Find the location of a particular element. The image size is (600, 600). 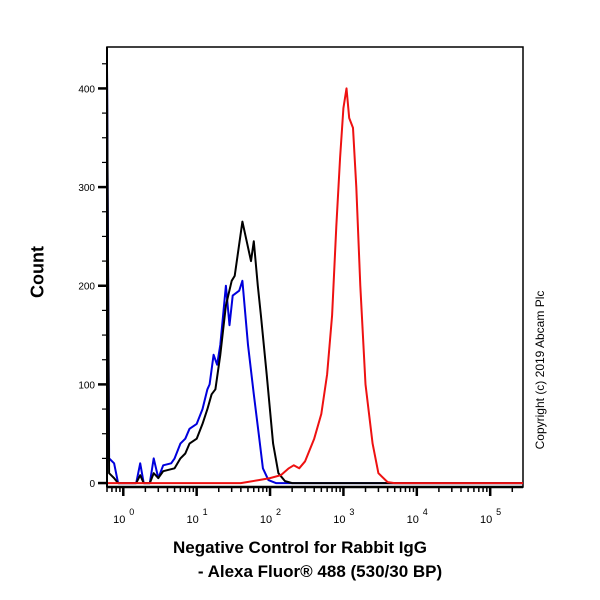

y-tick-label: 400 is located at coordinates (86, 89).